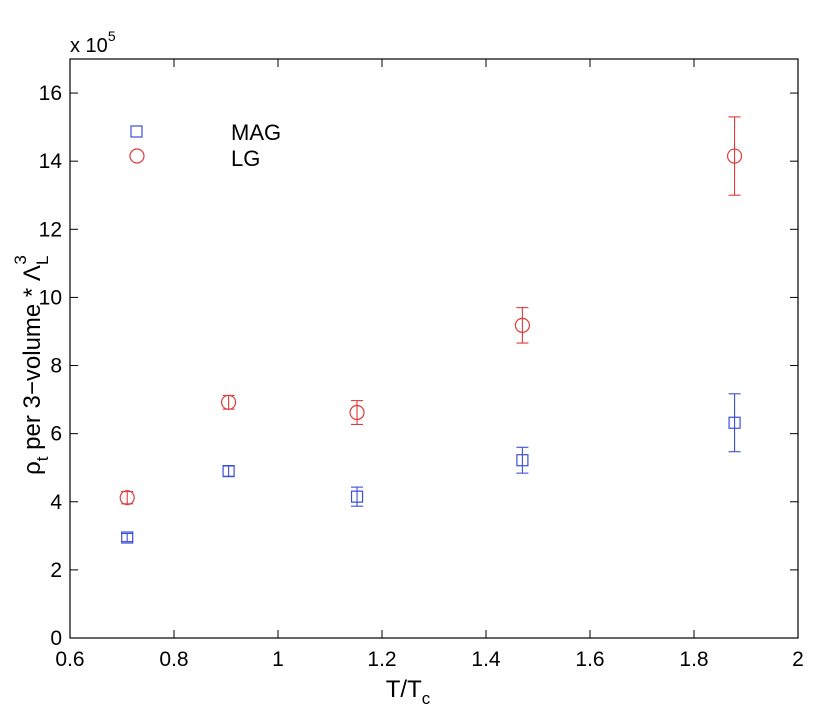 Image resolution: width=817 pixels, height=715 pixels. Describe the element at coordinates (56, 570) in the screenshot. I see `y-tick-label: 2` at that location.